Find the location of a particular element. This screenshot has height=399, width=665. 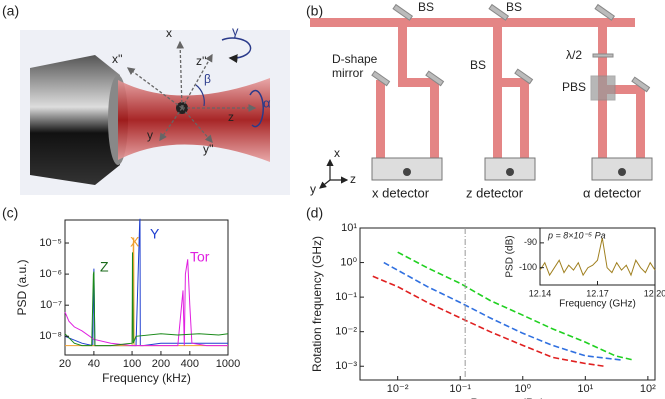

x-tick-label: 400 is located at coordinates (190, 364).